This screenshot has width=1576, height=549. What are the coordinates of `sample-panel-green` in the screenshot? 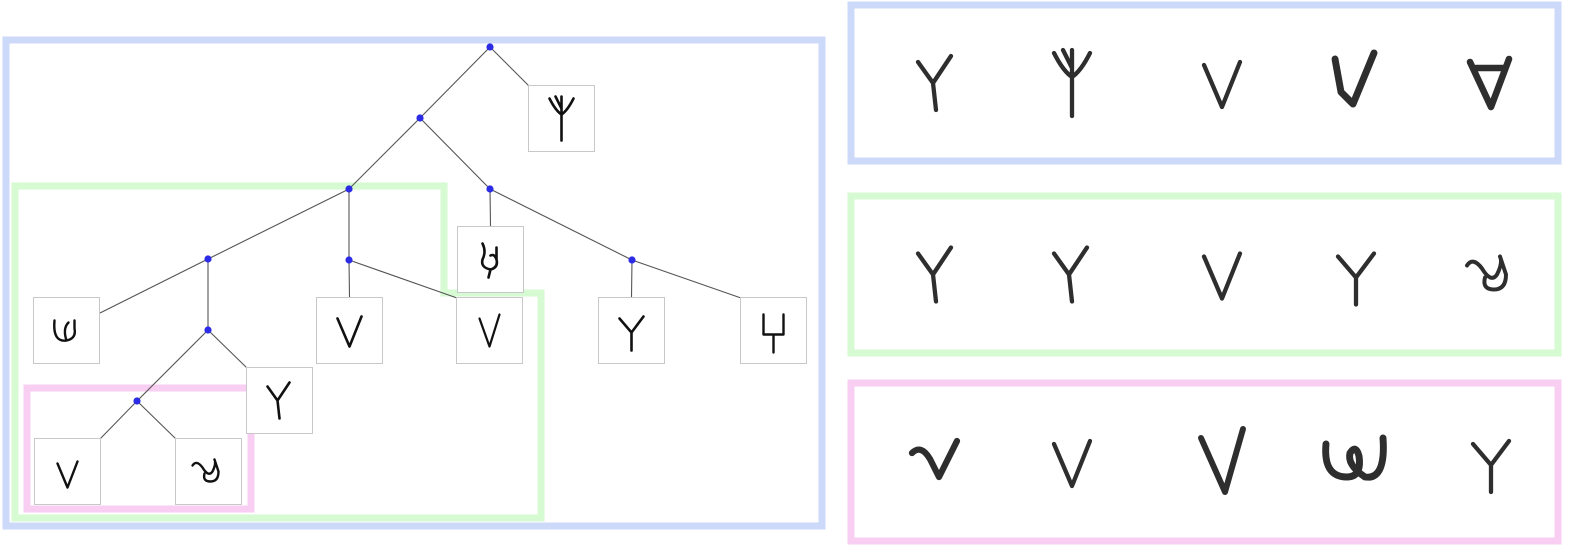 It's located at (1204, 274).